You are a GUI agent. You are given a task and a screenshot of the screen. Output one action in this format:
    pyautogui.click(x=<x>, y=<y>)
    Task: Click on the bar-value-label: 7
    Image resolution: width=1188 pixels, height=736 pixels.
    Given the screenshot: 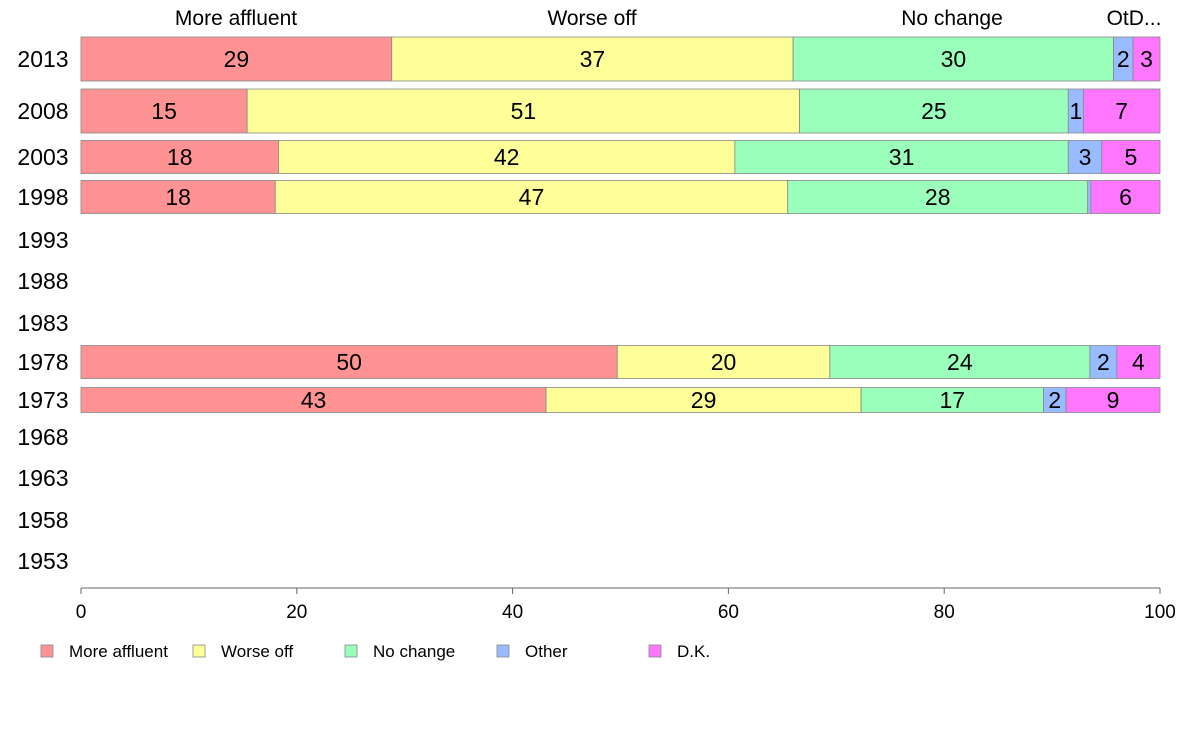 What is the action you would take?
    pyautogui.click(x=1121, y=111)
    